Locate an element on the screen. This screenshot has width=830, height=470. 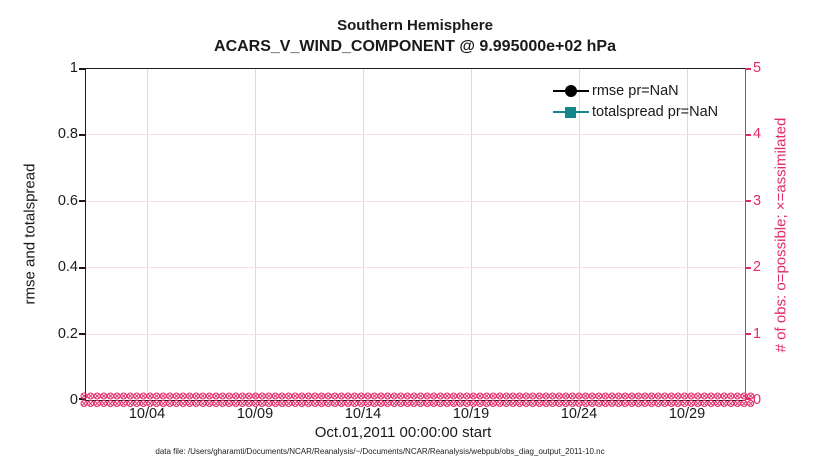
left-axis-label: rmse and totalspread is located at coordinates (30, 234).